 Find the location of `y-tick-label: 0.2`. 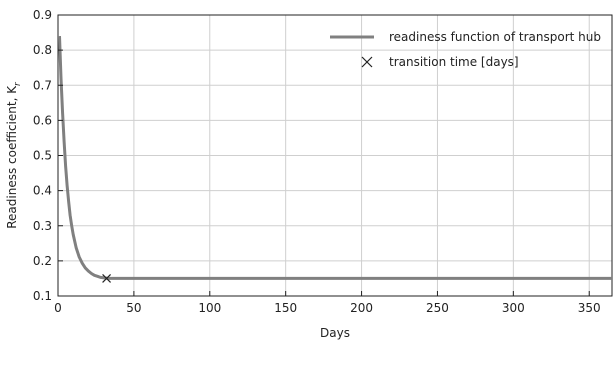

y-tick-label: 0.2 is located at coordinates (42, 261).